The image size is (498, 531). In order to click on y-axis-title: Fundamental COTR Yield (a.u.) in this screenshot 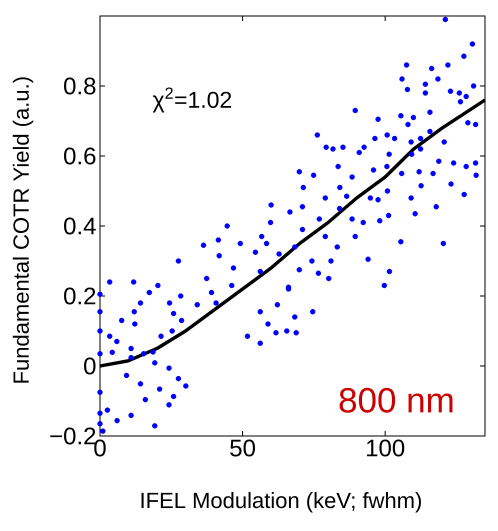, I will do `click(23, 230)`.